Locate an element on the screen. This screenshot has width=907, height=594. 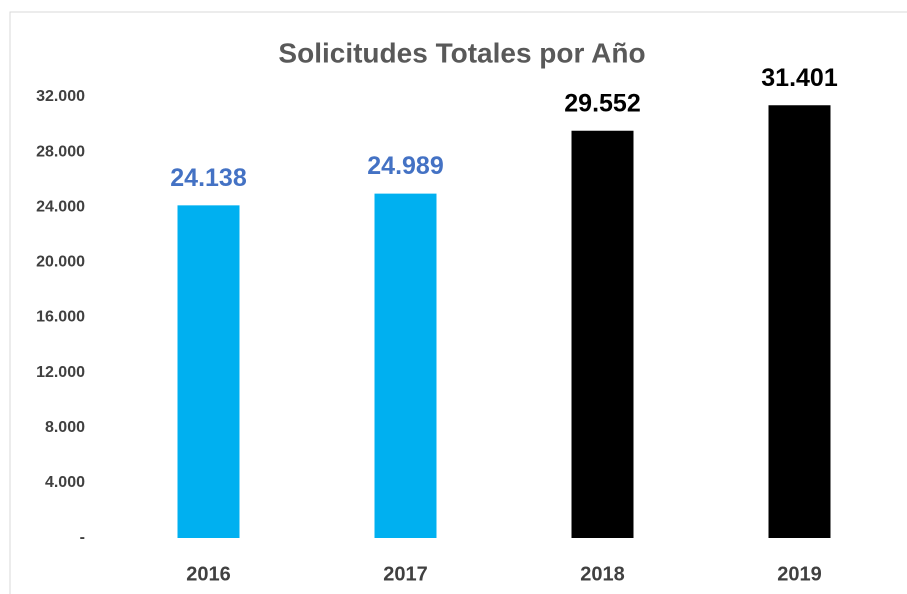
chart-title: Solicitudes Totales por Año is located at coordinates (461, 52).